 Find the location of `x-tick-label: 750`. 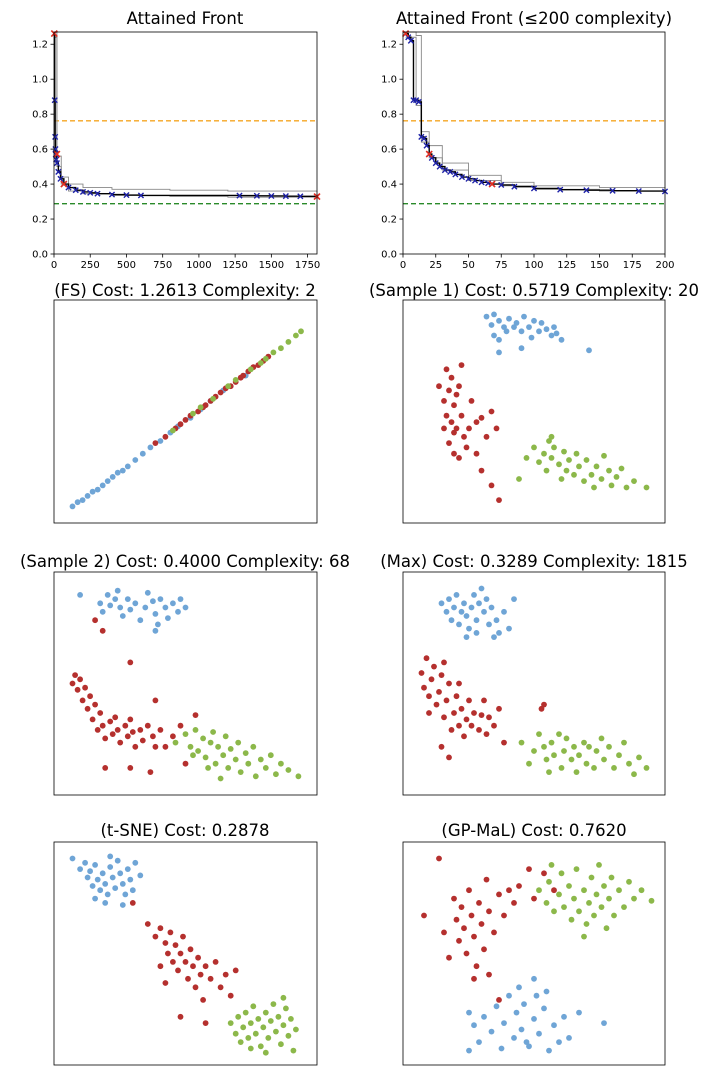

x-tick-label: 750 is located at coordinates (162, 265).